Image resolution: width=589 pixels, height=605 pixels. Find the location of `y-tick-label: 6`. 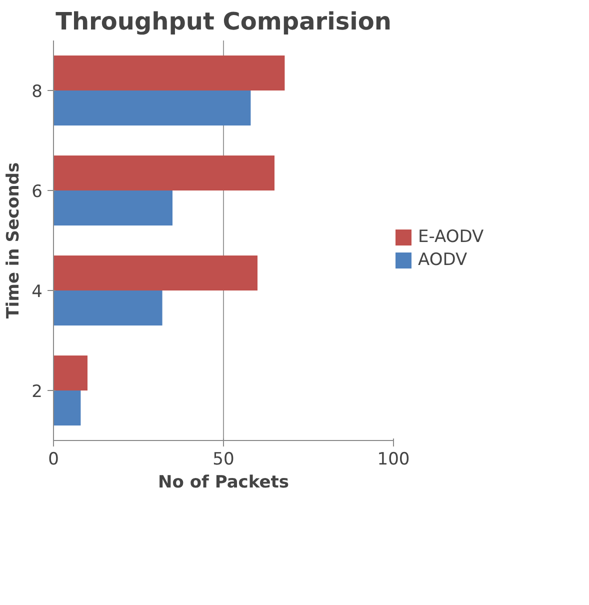

y-tick-label: 6 is located at coordinates (37, 192).